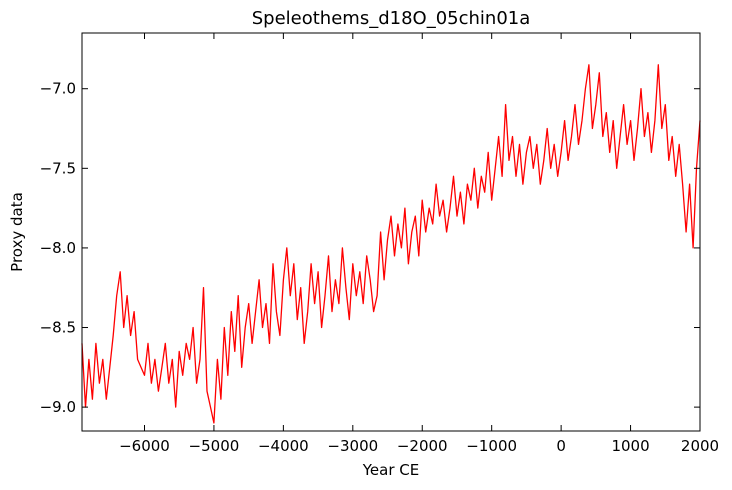 The width and height of the screenshot is (732, 490). What do you see at coordinates (214, 446) in the screenshot?
I see `x-tick-label: −5000` at bounding box center [214, 446].